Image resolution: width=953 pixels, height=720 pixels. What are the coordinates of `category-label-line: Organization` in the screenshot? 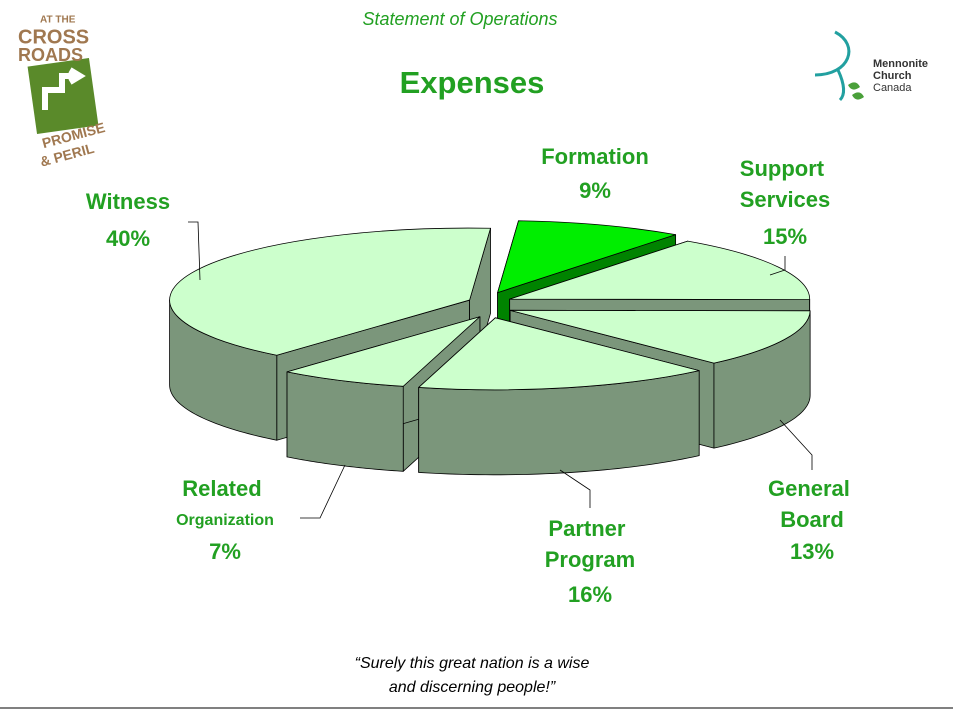 It's located at (225, 520).